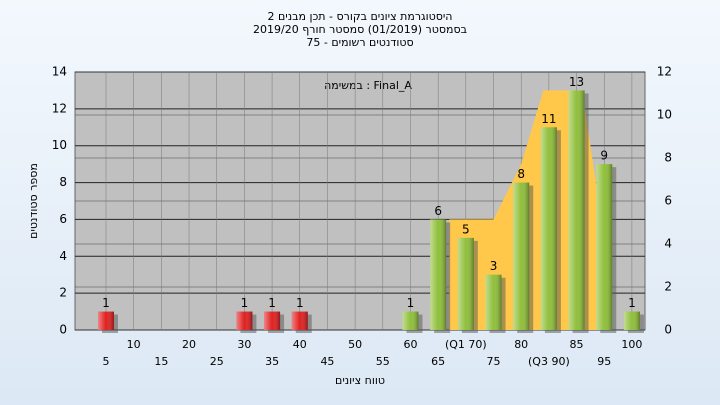  Describe the element at coordinates (631, 344) in the screenshot. I see `x-tick-label: 100` at that location.